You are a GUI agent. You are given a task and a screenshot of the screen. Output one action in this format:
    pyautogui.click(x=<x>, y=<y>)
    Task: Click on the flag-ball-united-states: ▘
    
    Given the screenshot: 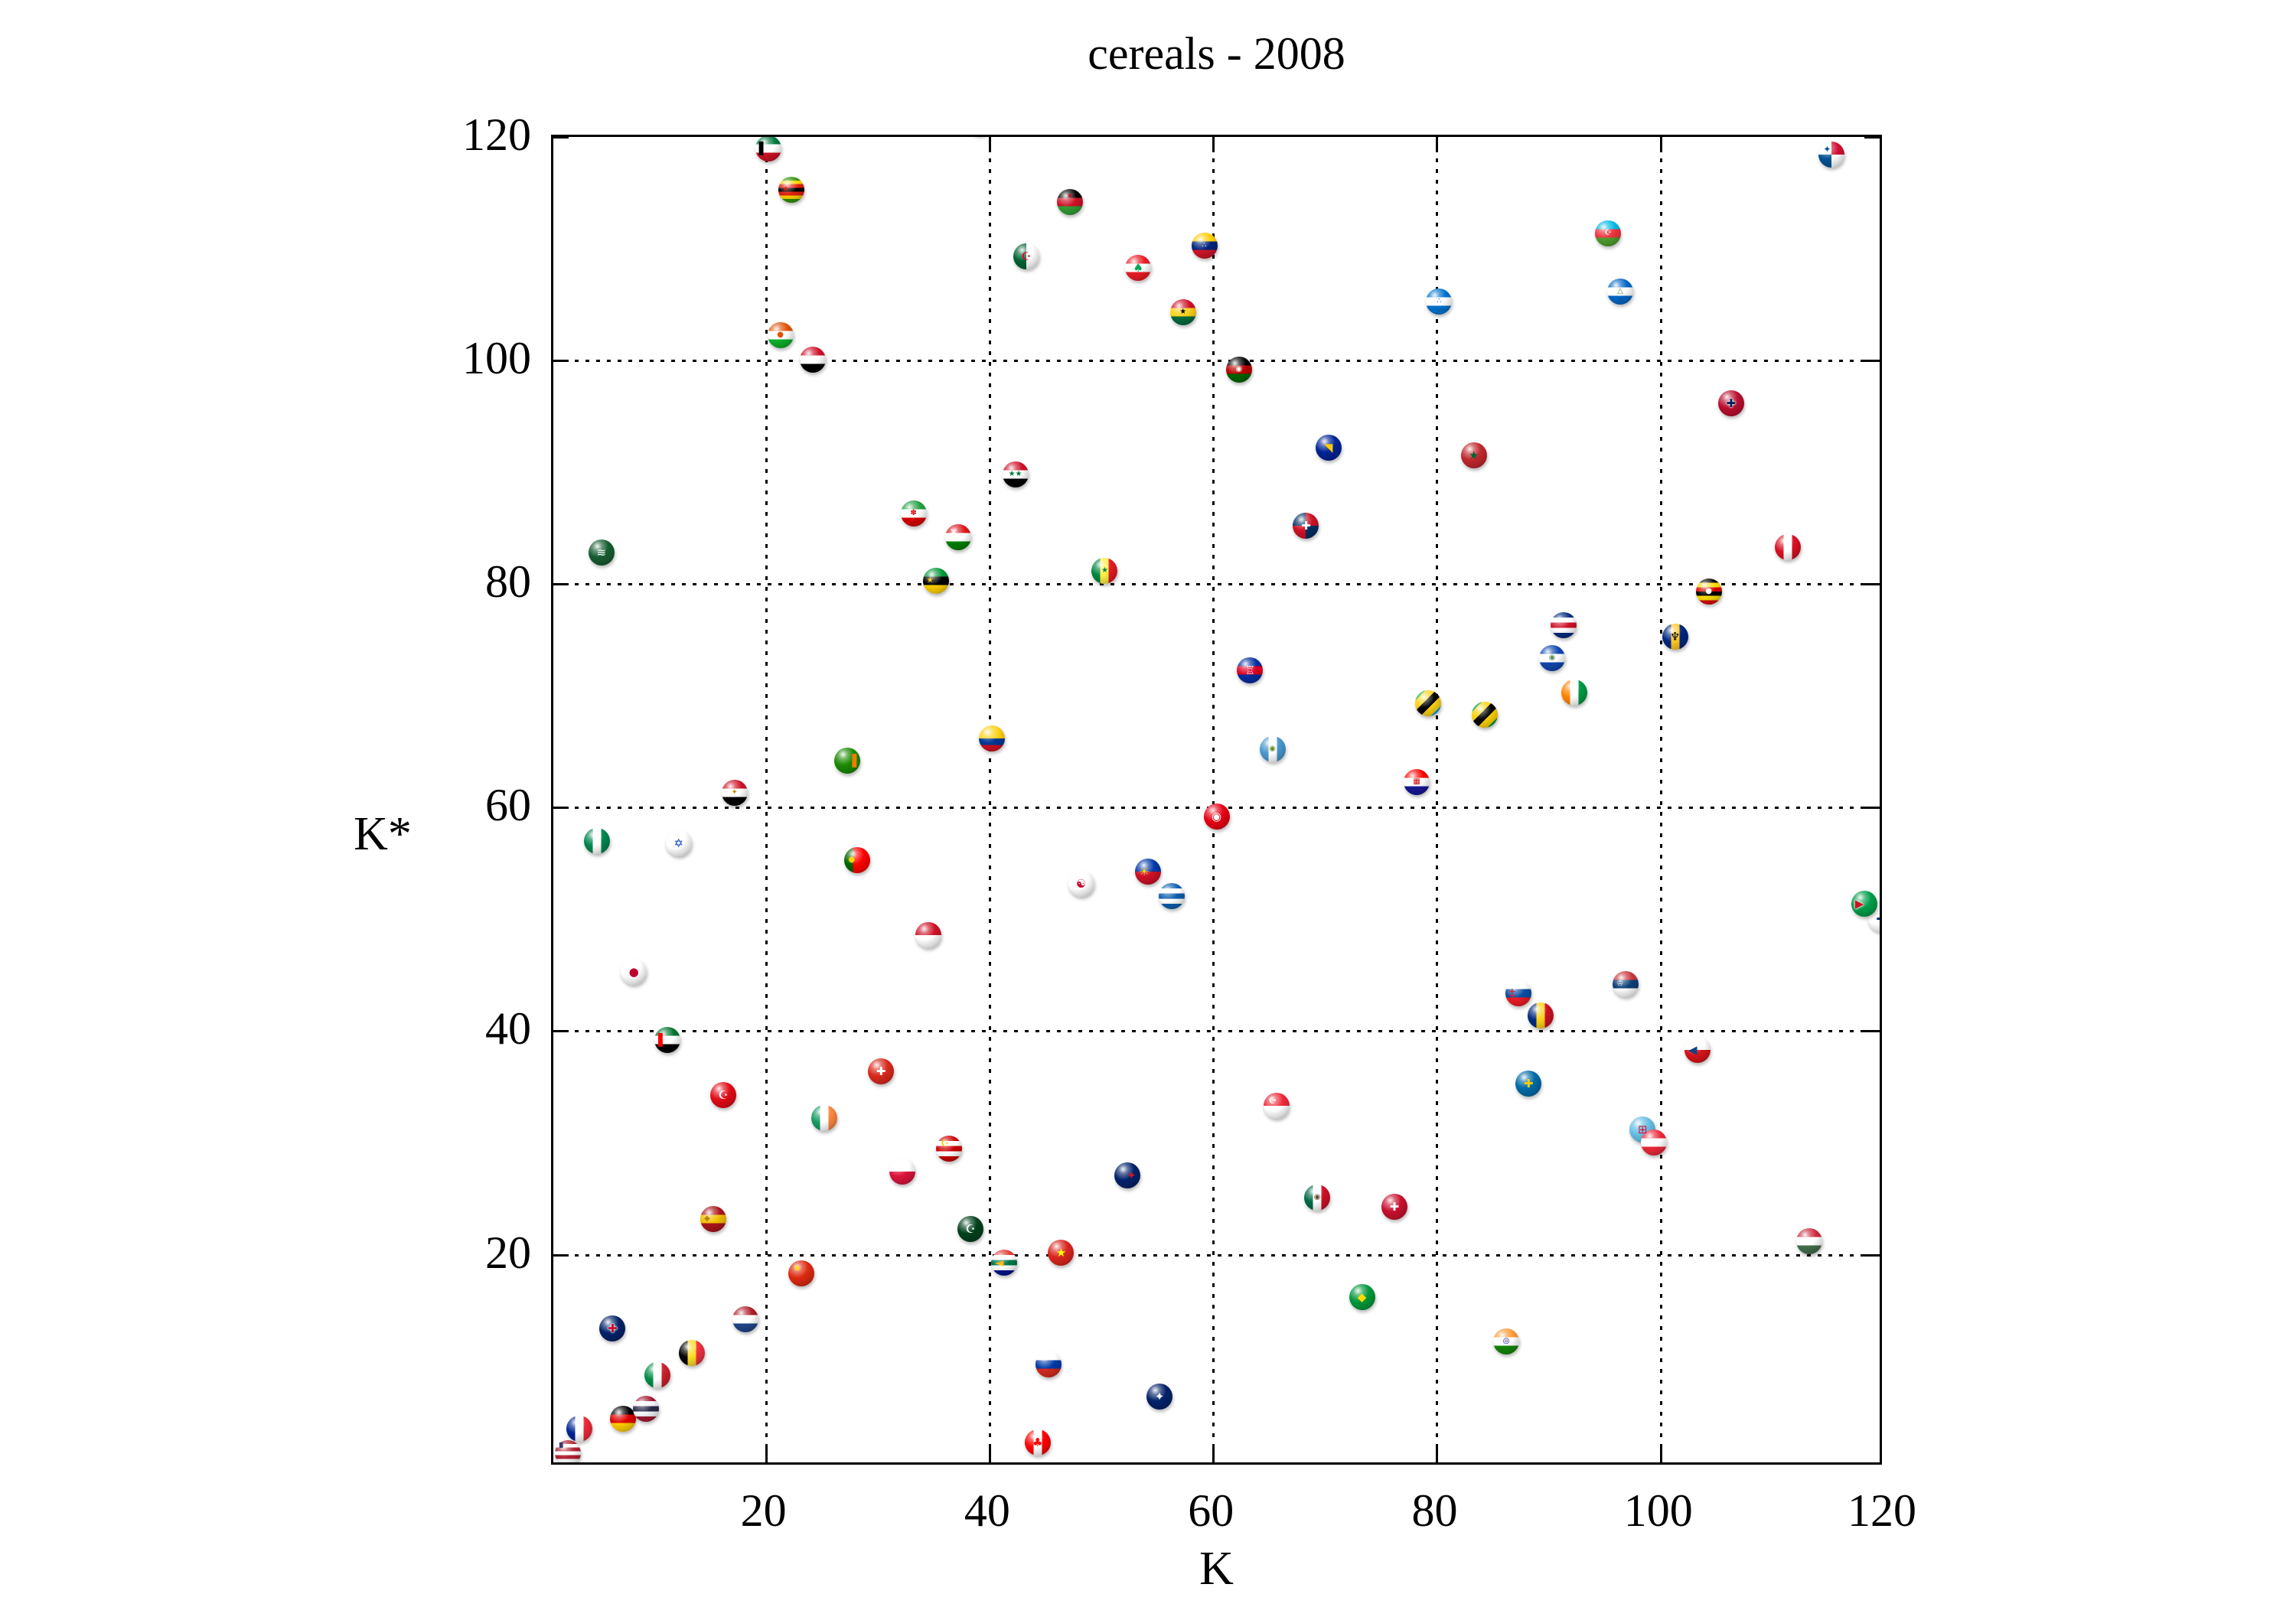 What is the action you would take?
    pyautogui.click(x=567, y=1451)
    